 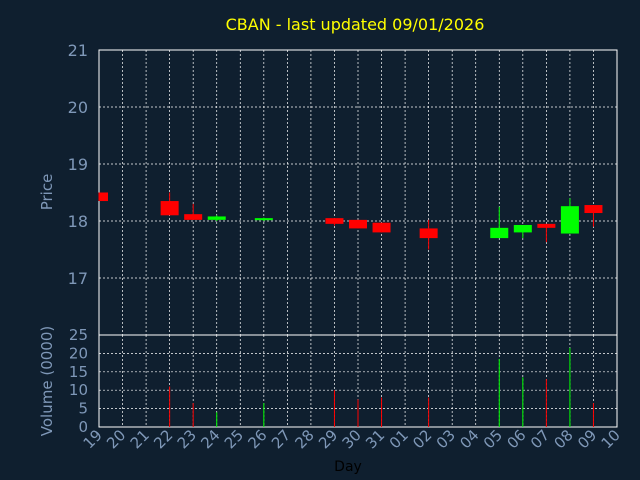 What do you see at coordinates (540, 439) in the screenshot?
I see `day-tick-label: 07` at bounding box center [540, 439].